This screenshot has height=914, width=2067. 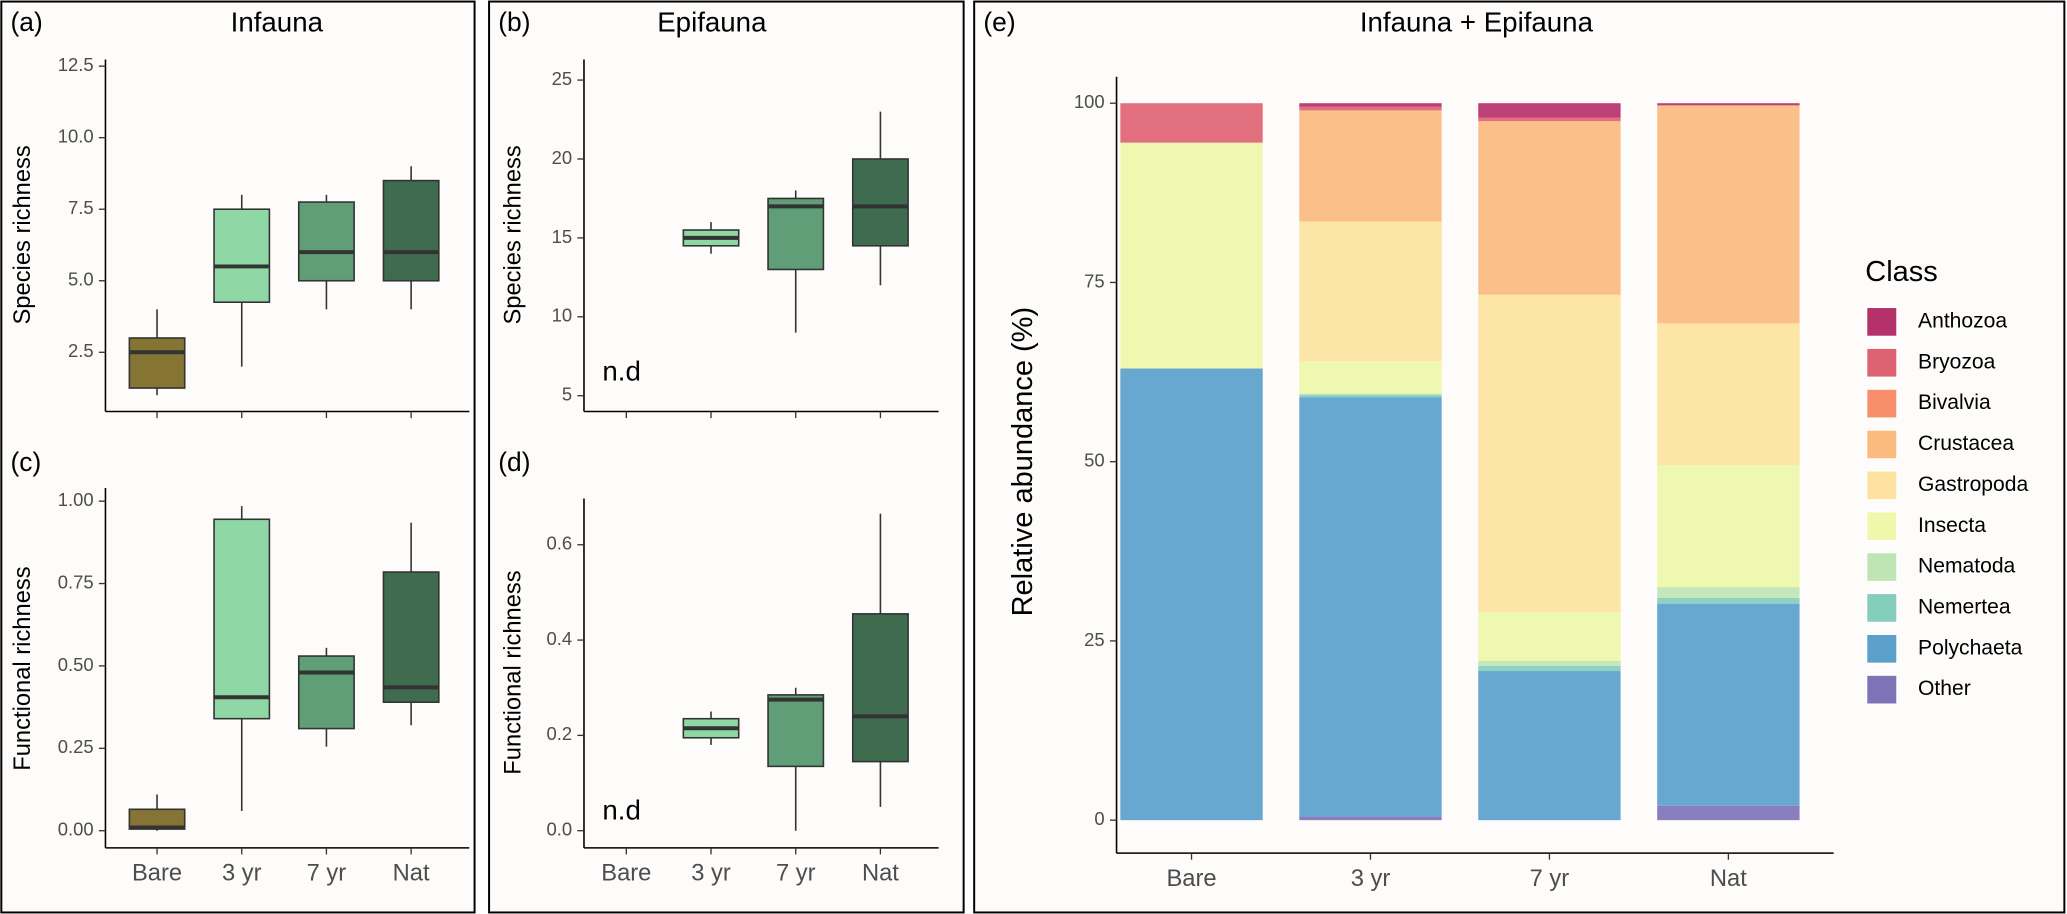 I want to click on legend-label: Bryozoa, so click(x=1957, y=361).